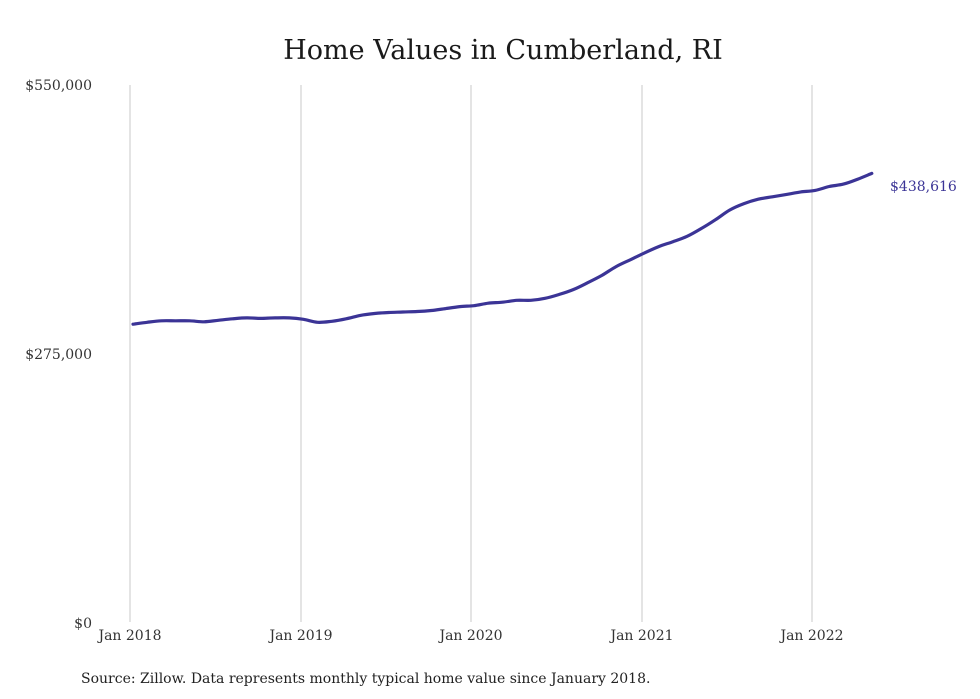 This screenshot has width=980, height=699. Describe the element at coordinates (299, 636) in the screenshot. I see `x-tick-label-2019: Jan 2019` at that location.